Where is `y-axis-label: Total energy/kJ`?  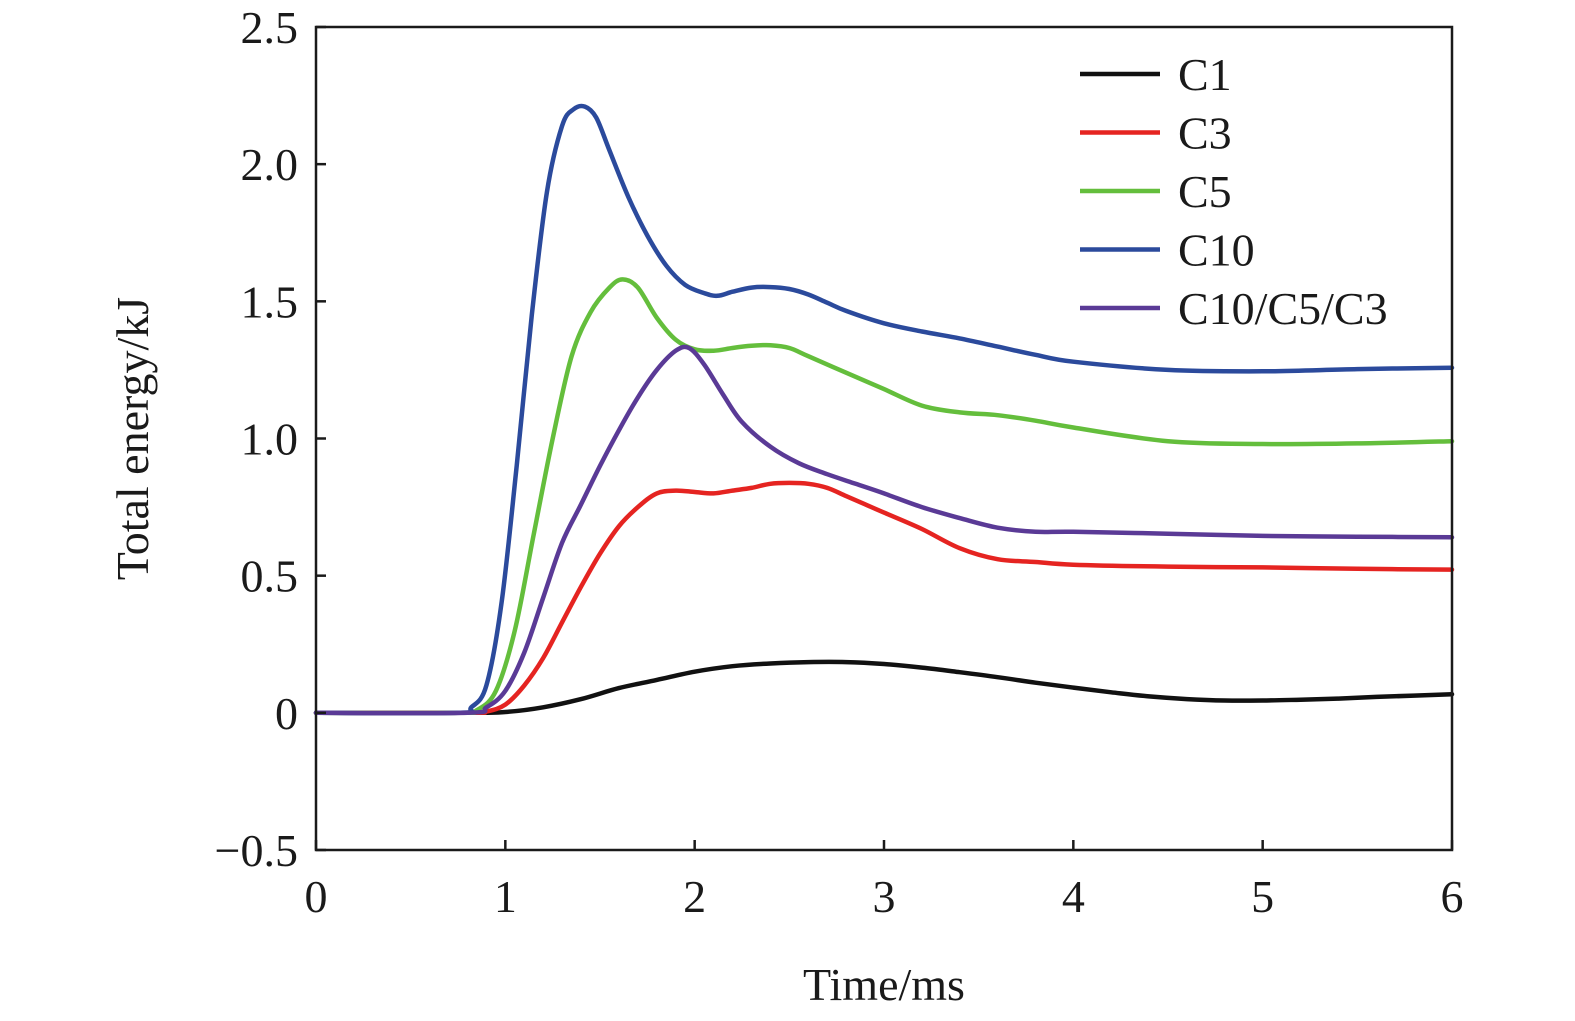
y-axis-label: Total energy/kJ is located at coordinates (132, 438).